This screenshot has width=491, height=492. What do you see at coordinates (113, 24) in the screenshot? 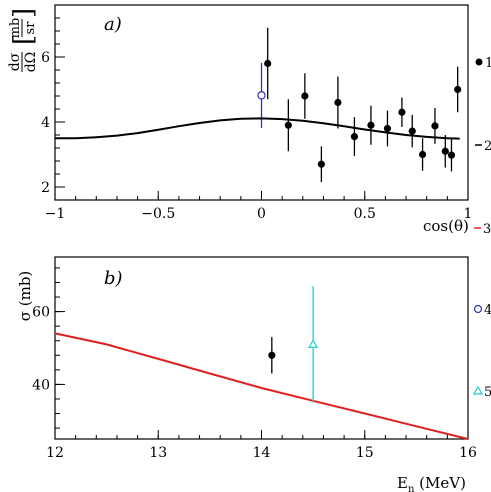
I see `panel-a-label: a)` at bounding box center [113, 24].